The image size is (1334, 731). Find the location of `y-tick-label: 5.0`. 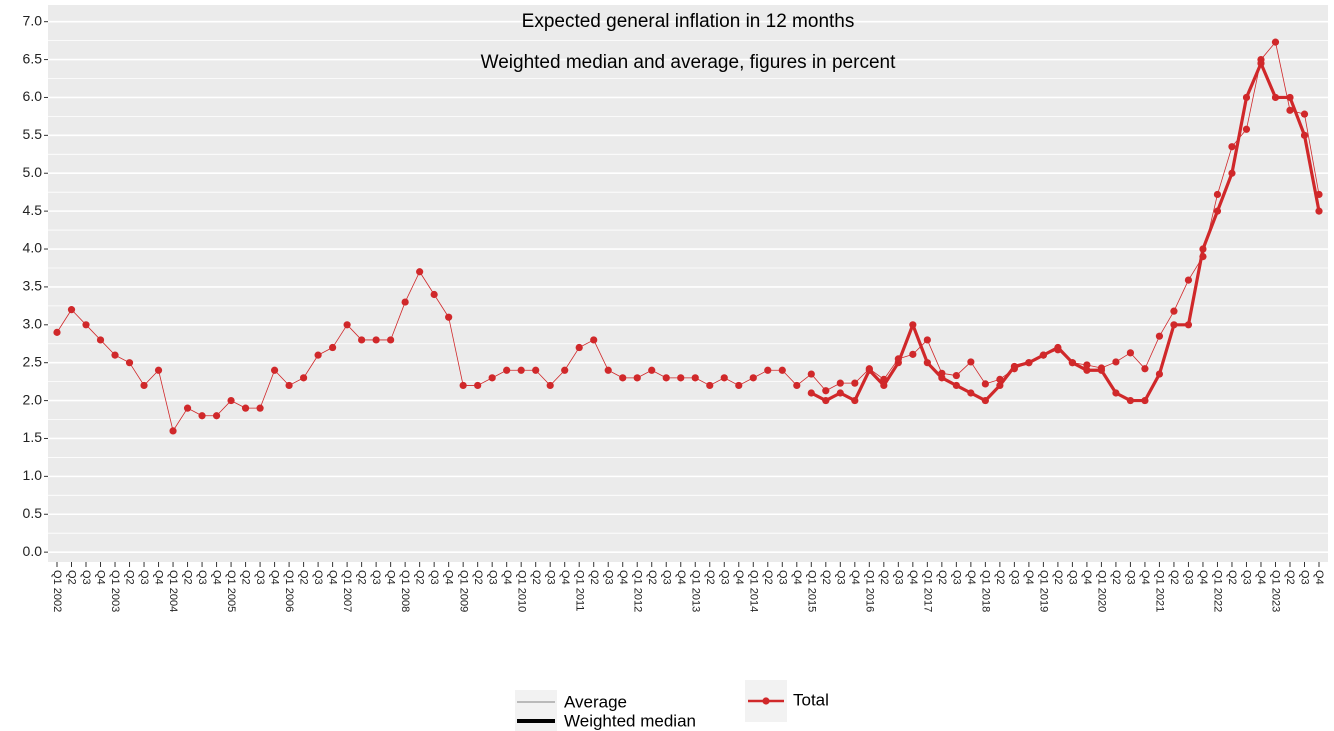

y-tick-label: 5.0 is located at coordinates (33, 172).